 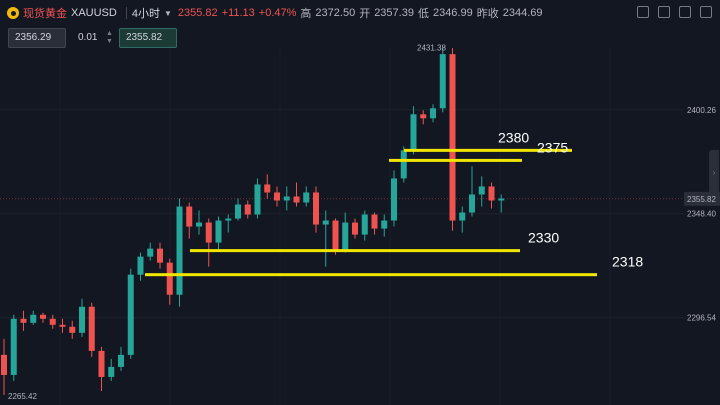 I want to click on settings-icon, so click(x=685, y=12).